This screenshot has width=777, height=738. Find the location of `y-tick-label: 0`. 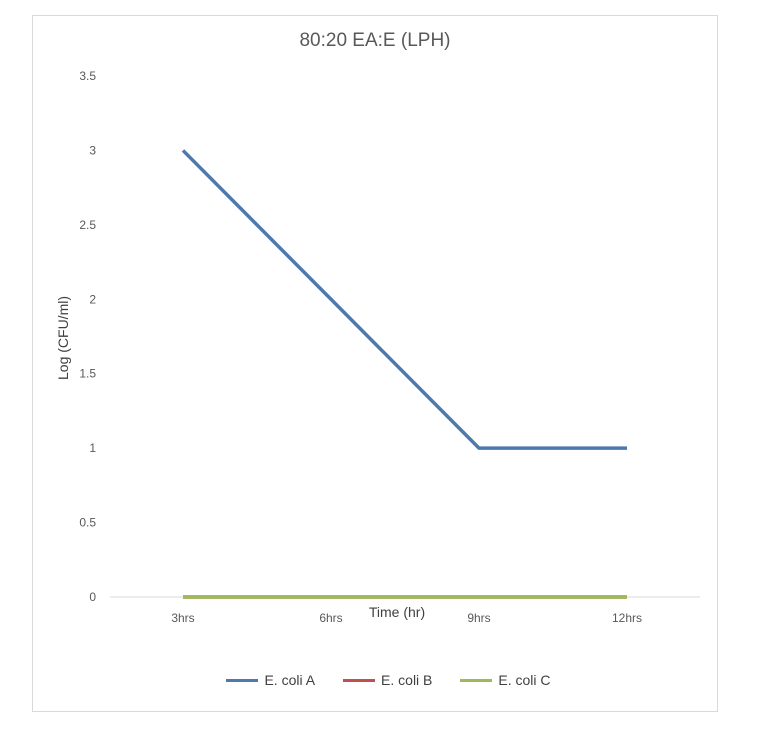

y-tick-label: 0 is located at coordinates (92, 597).